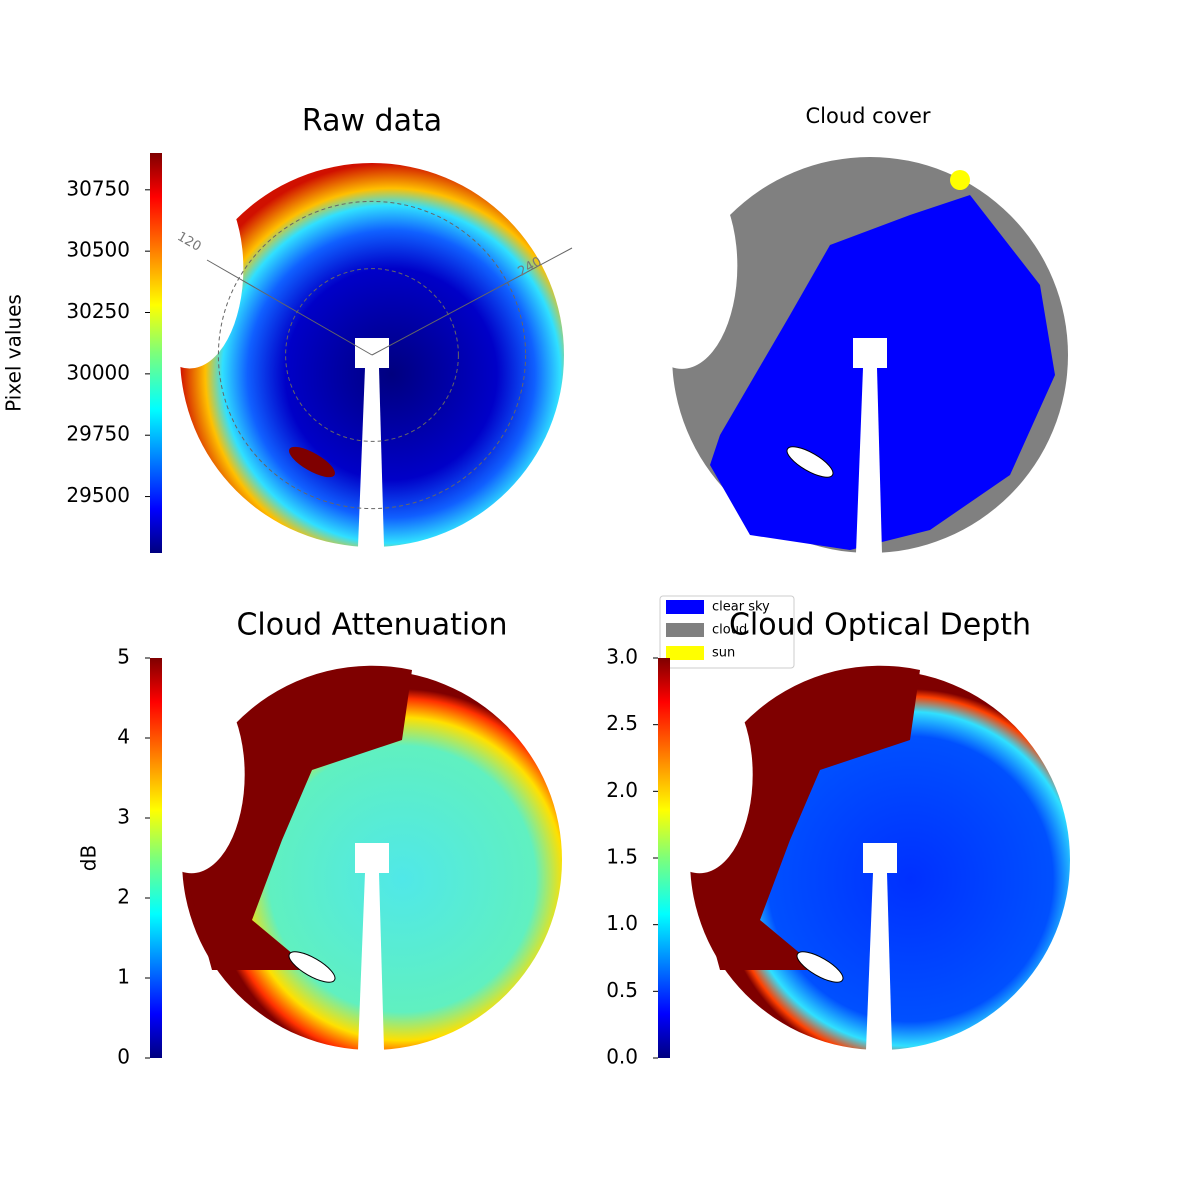 The height and width of the screenshot is (1204, 1200). I want to click on legend-label: clear sky, so click(741, 607).